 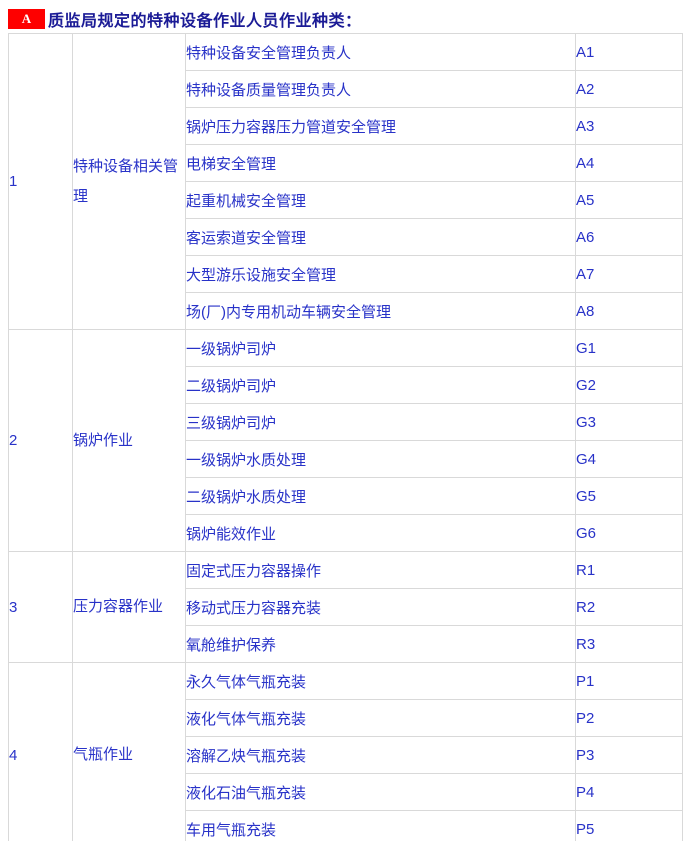 I want to click on item-code-cell: P5, so click(x=629, y=825).